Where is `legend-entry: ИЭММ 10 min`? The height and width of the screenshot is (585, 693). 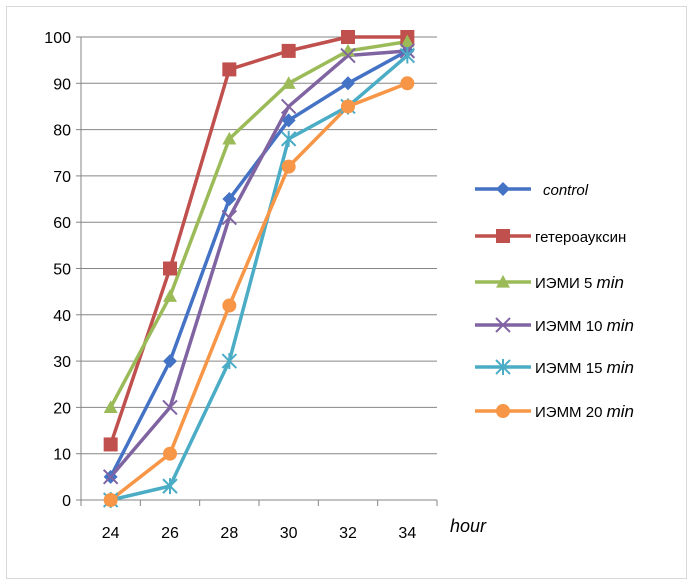 legend-entry: ИЭММ 10 min is located at coordinates (554, 325).